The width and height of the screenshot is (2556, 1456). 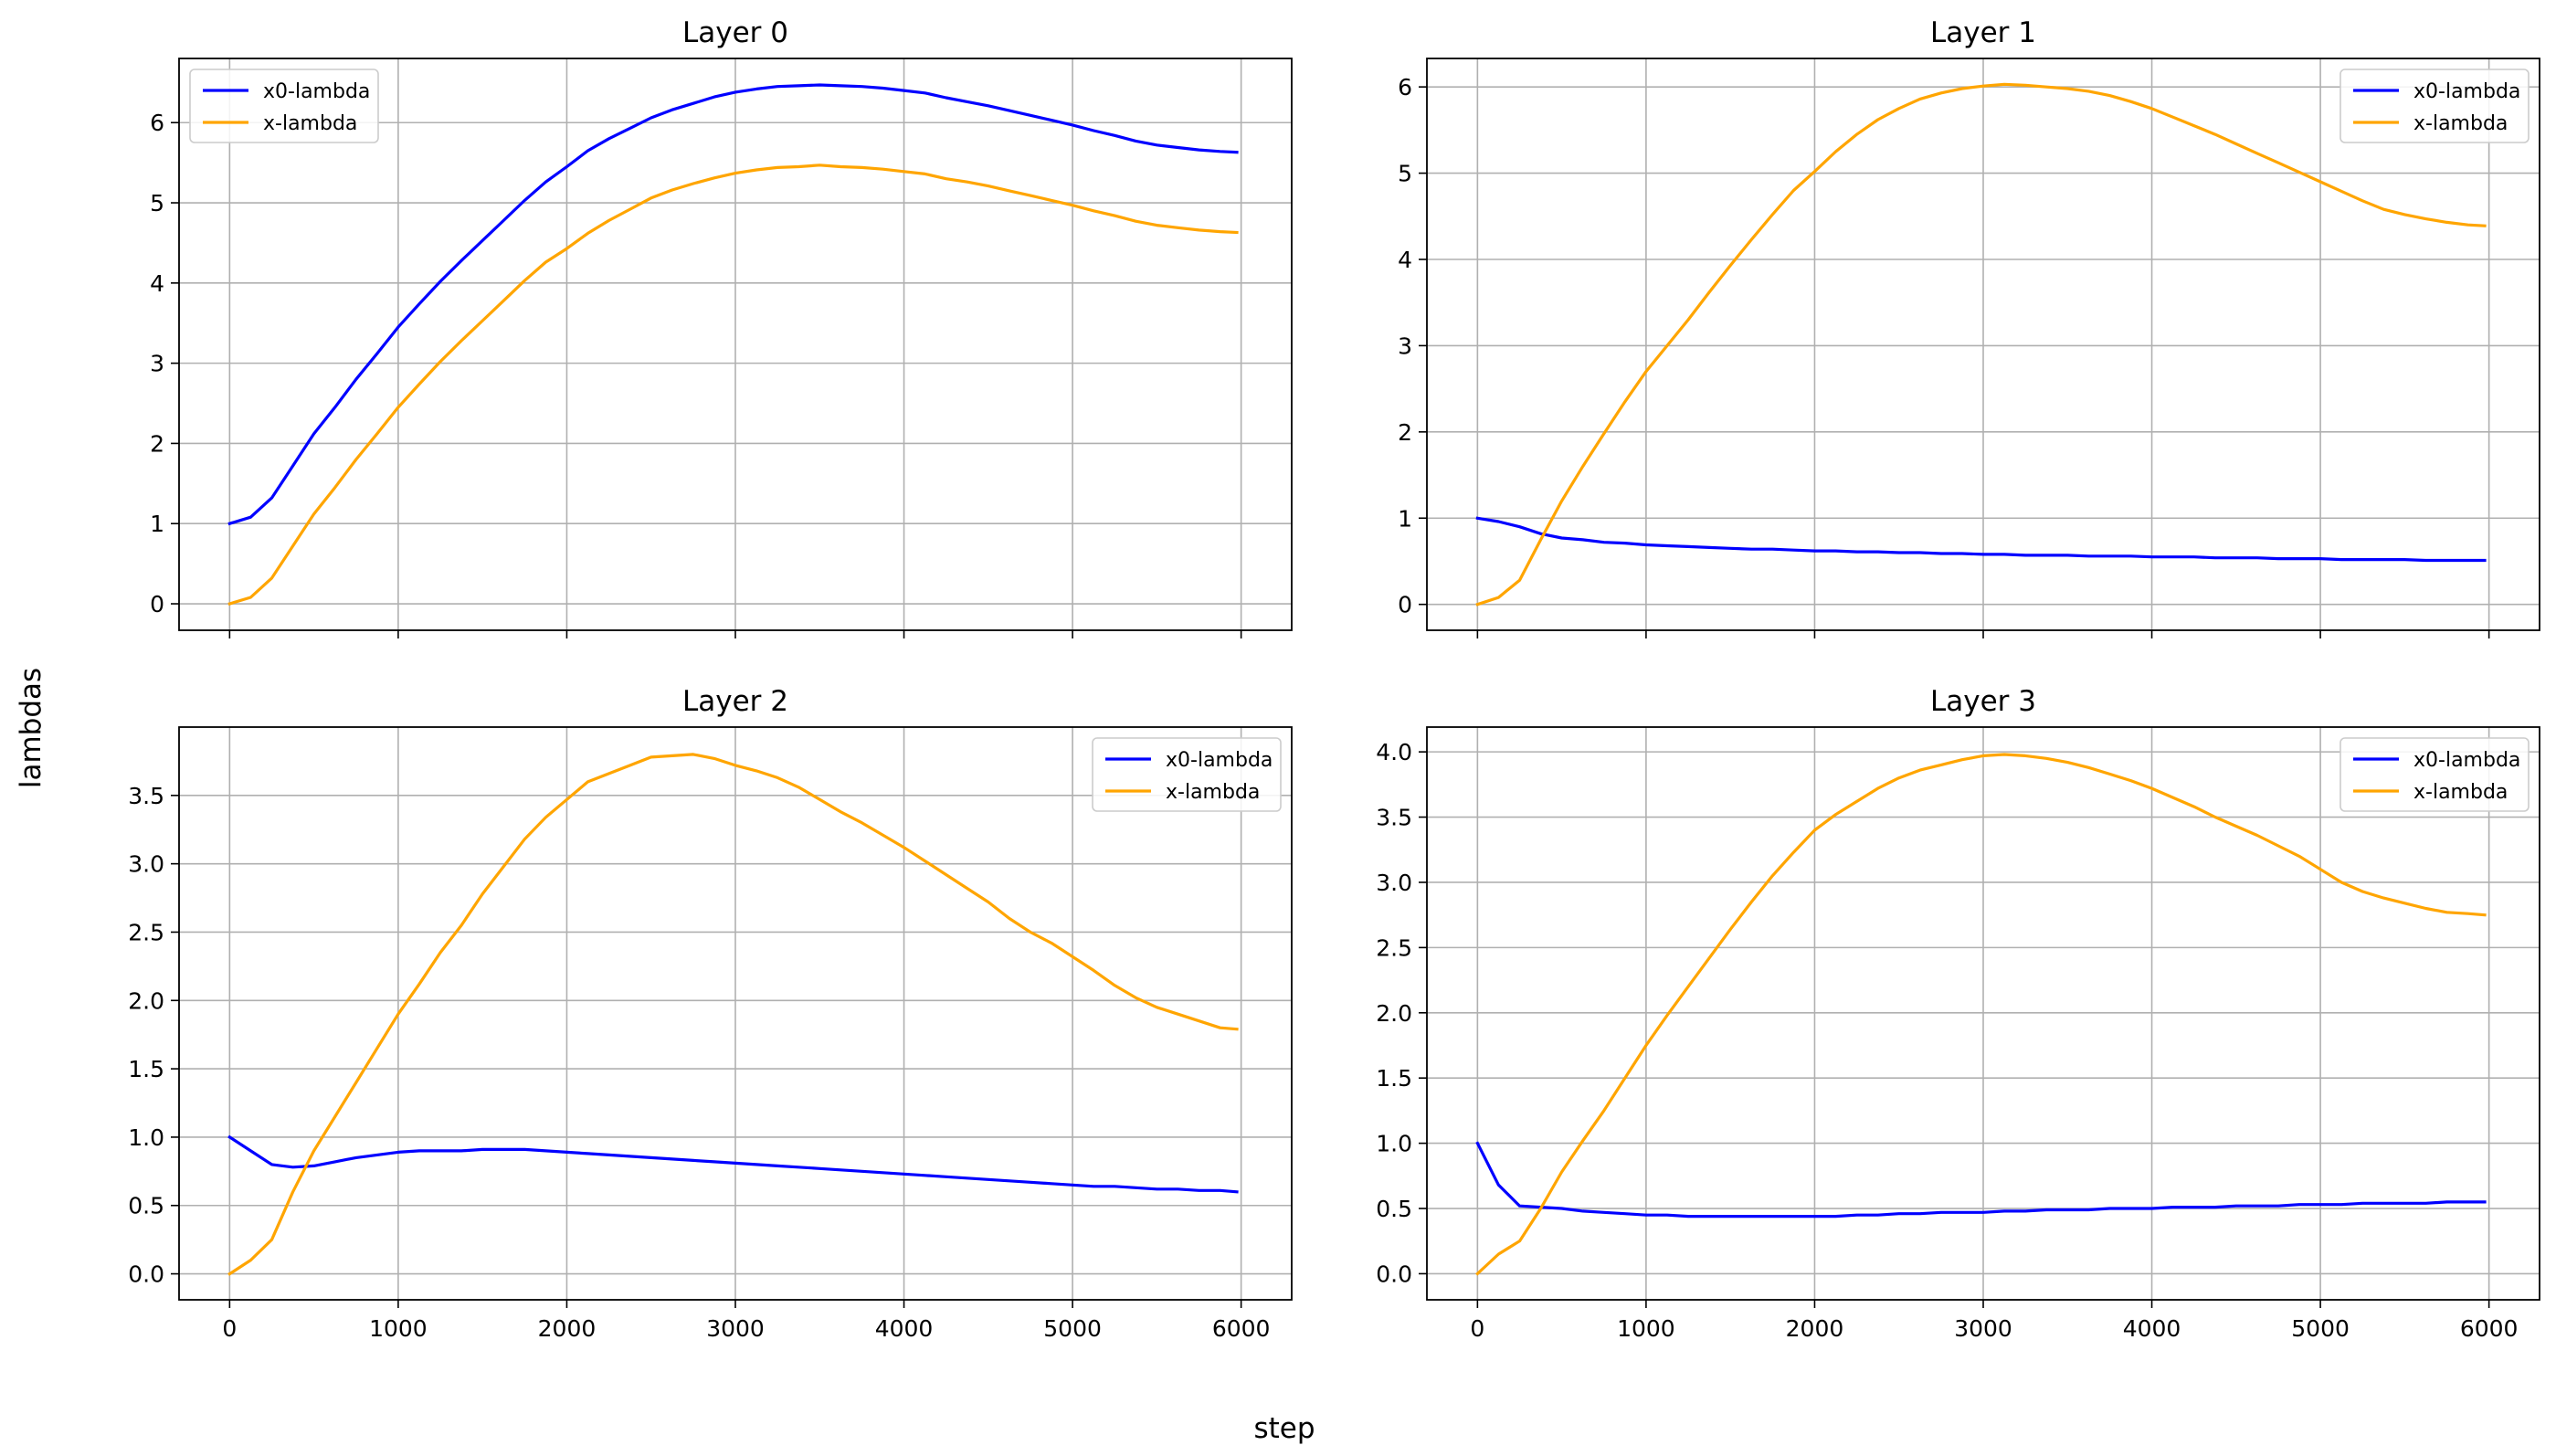 What do you see at coordinates (735, 33) in the screenshot?
I see `subplot-title: Layer 0` at bounding box center [735, 33].